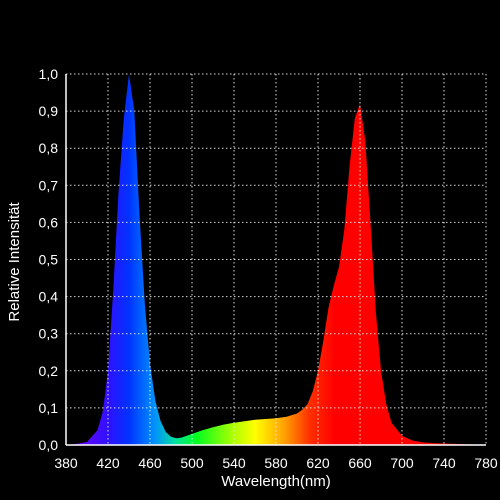 The image size is (500, 500). What do you see at coordinates (49, 408) in the screenshot?
I see `y-tick-label: 0,1` at bounding box center [49, 408].